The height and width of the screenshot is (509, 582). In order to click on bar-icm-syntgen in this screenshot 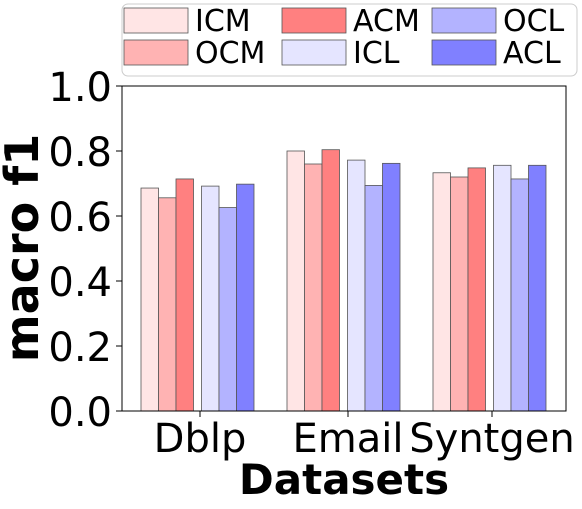, I will do `click(441, 292)`.